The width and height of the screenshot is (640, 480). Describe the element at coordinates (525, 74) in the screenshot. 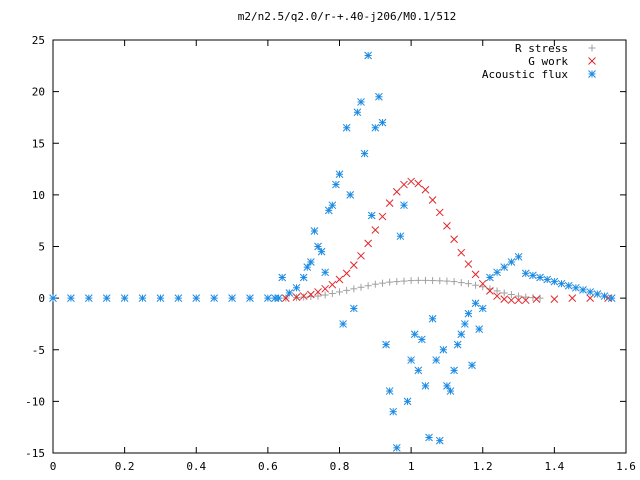

I see `legend-label-acoustic-flux: Acoustic flux` at that location.